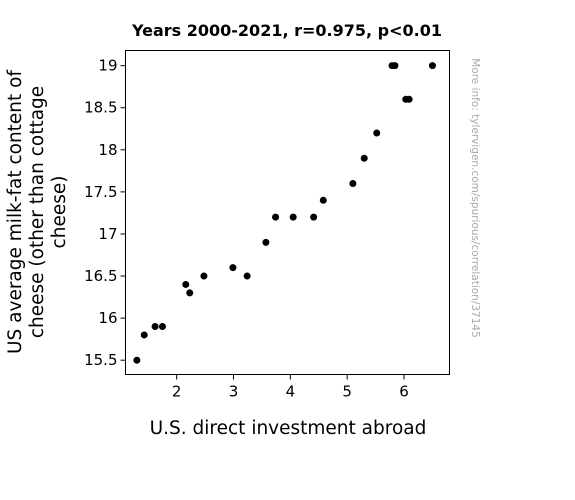 Image resolution: width=575 pixels, height=500 pixels. Describe the element at coordinates (234, 392) in the screenshot. I see `x-tick-label: 3` at that location.